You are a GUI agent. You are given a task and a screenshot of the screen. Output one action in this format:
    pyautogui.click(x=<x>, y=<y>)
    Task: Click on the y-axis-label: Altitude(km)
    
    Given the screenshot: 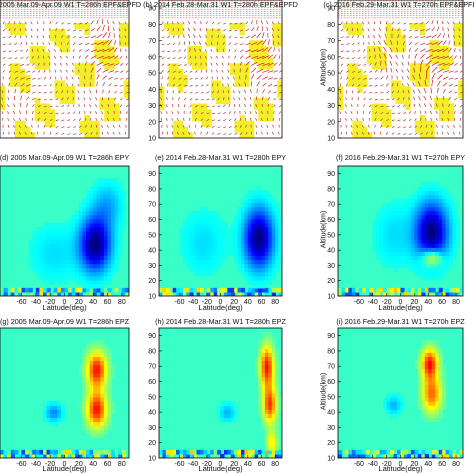 What is the action you would take?
    pyautogui.click(x=324, y=391)
    